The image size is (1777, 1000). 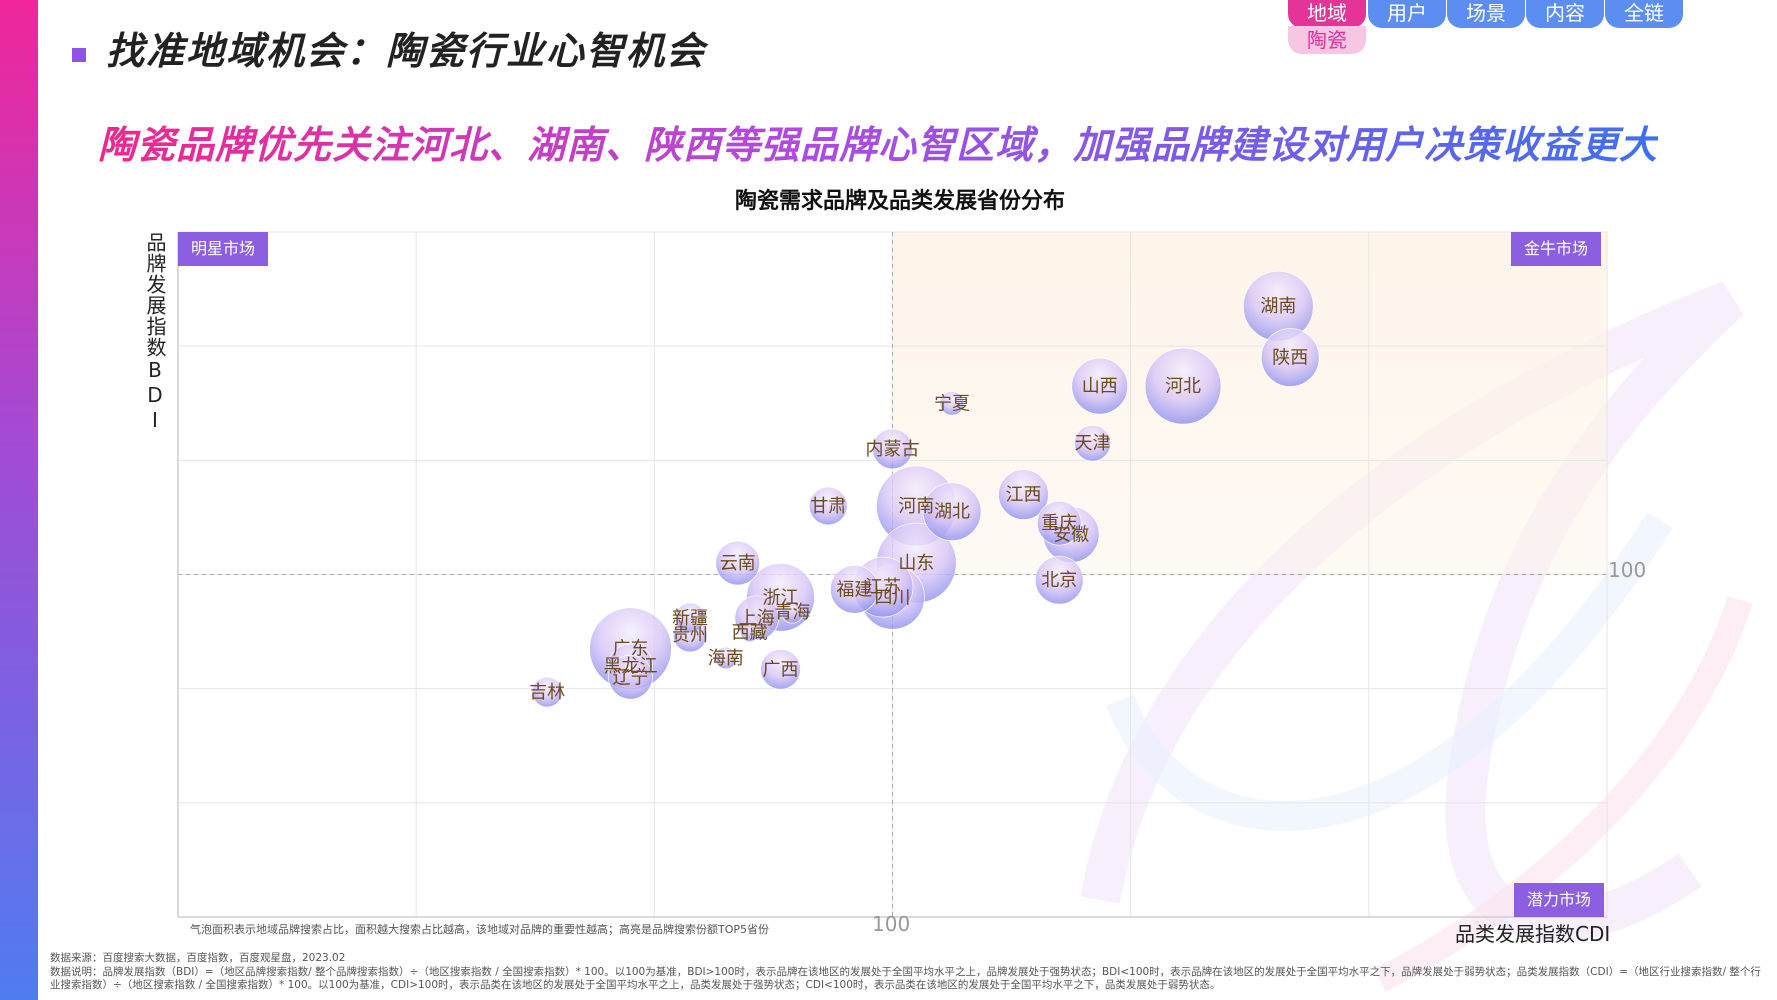 I want to click on bubble-label: 宁夏, so click(x=952, y=403).